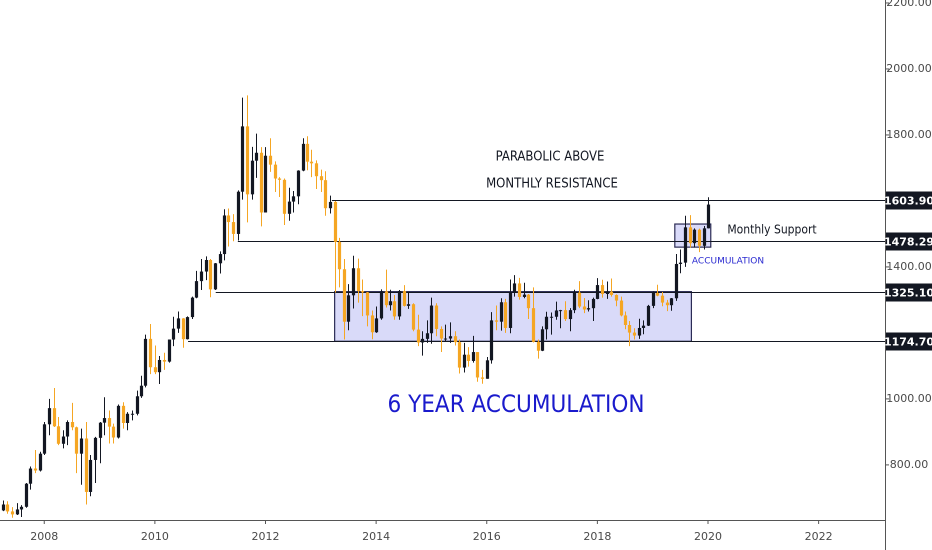  I want to click on annotation: MONTHLY RESISTANCE, so click(552, 184).